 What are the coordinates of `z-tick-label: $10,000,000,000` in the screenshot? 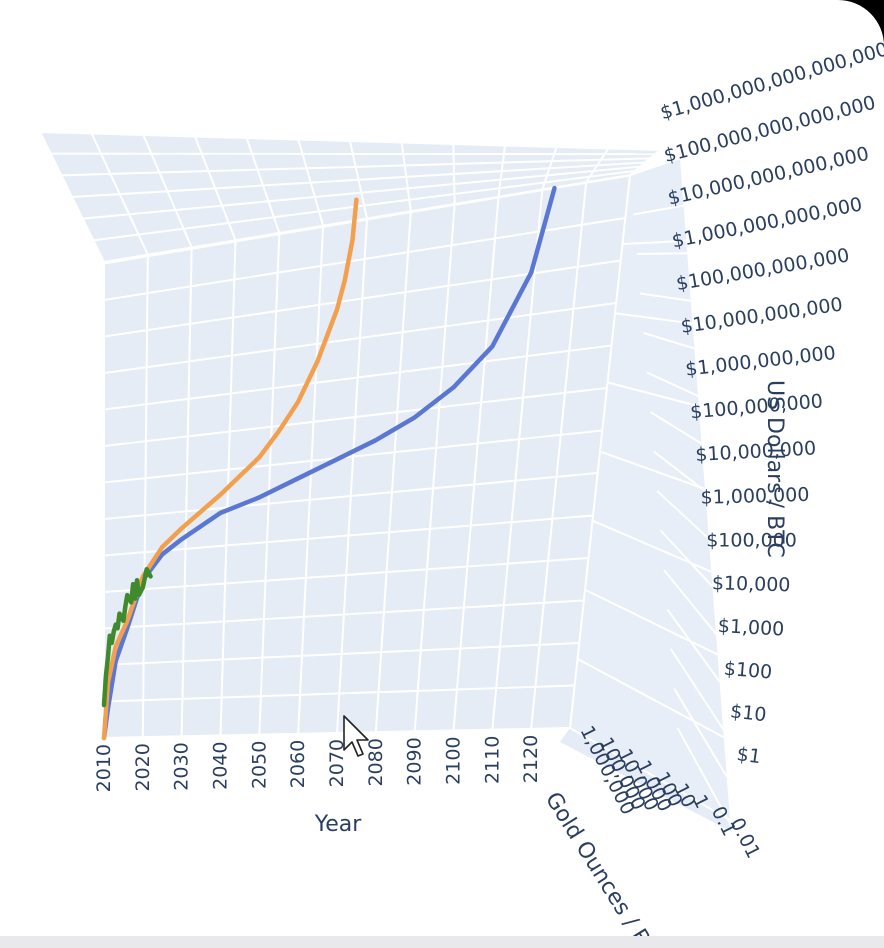 It's located at (761, 315).